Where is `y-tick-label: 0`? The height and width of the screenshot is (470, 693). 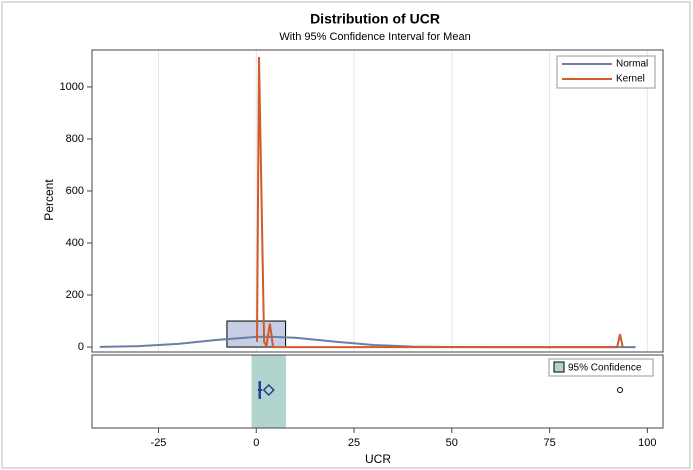
y-tick-label: 0 is located at coordinates (81, 347).